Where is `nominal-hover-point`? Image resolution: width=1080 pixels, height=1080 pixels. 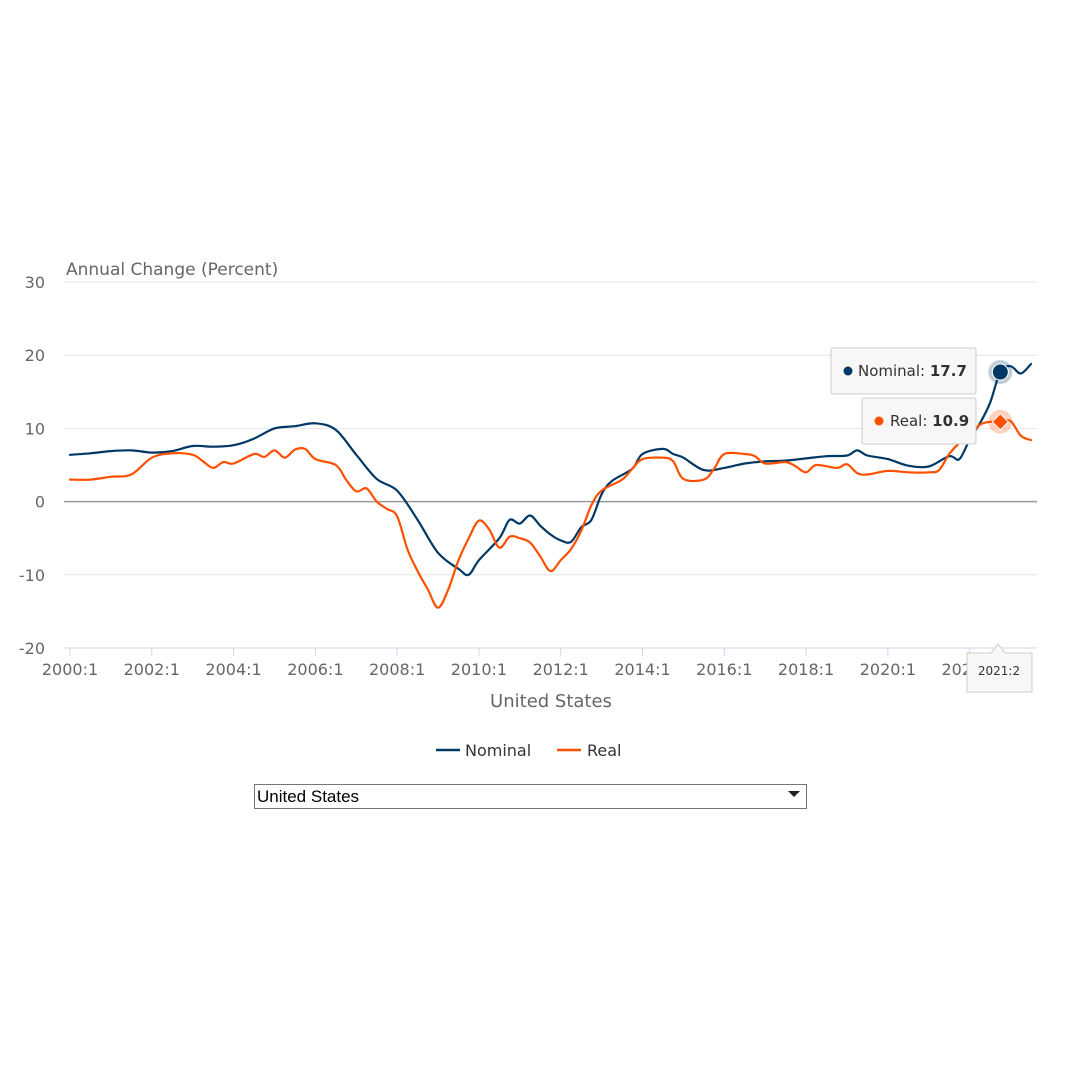
nominal-hover-point is located at coordinates (1000, 372).